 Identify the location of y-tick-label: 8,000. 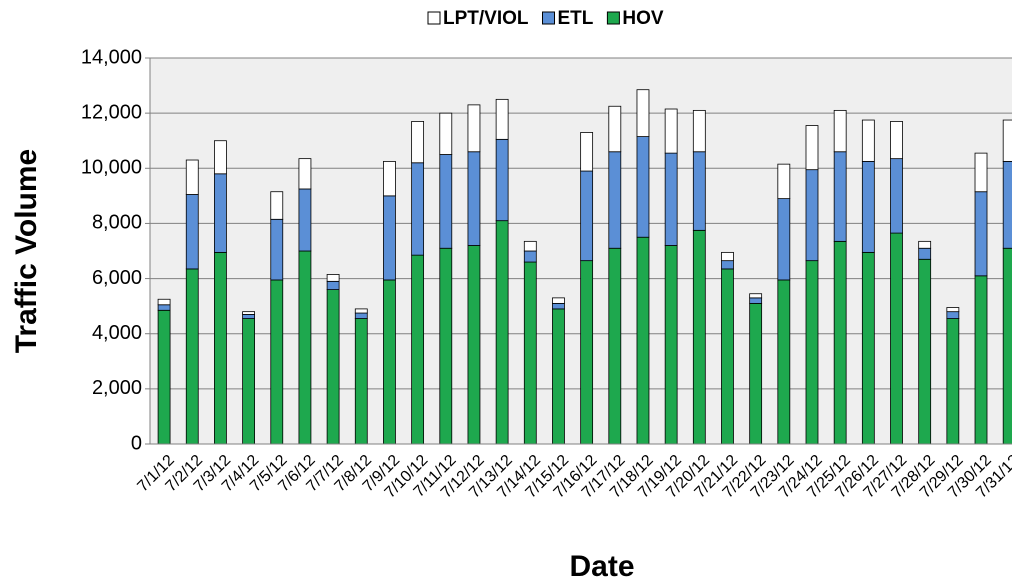
(117, 223).